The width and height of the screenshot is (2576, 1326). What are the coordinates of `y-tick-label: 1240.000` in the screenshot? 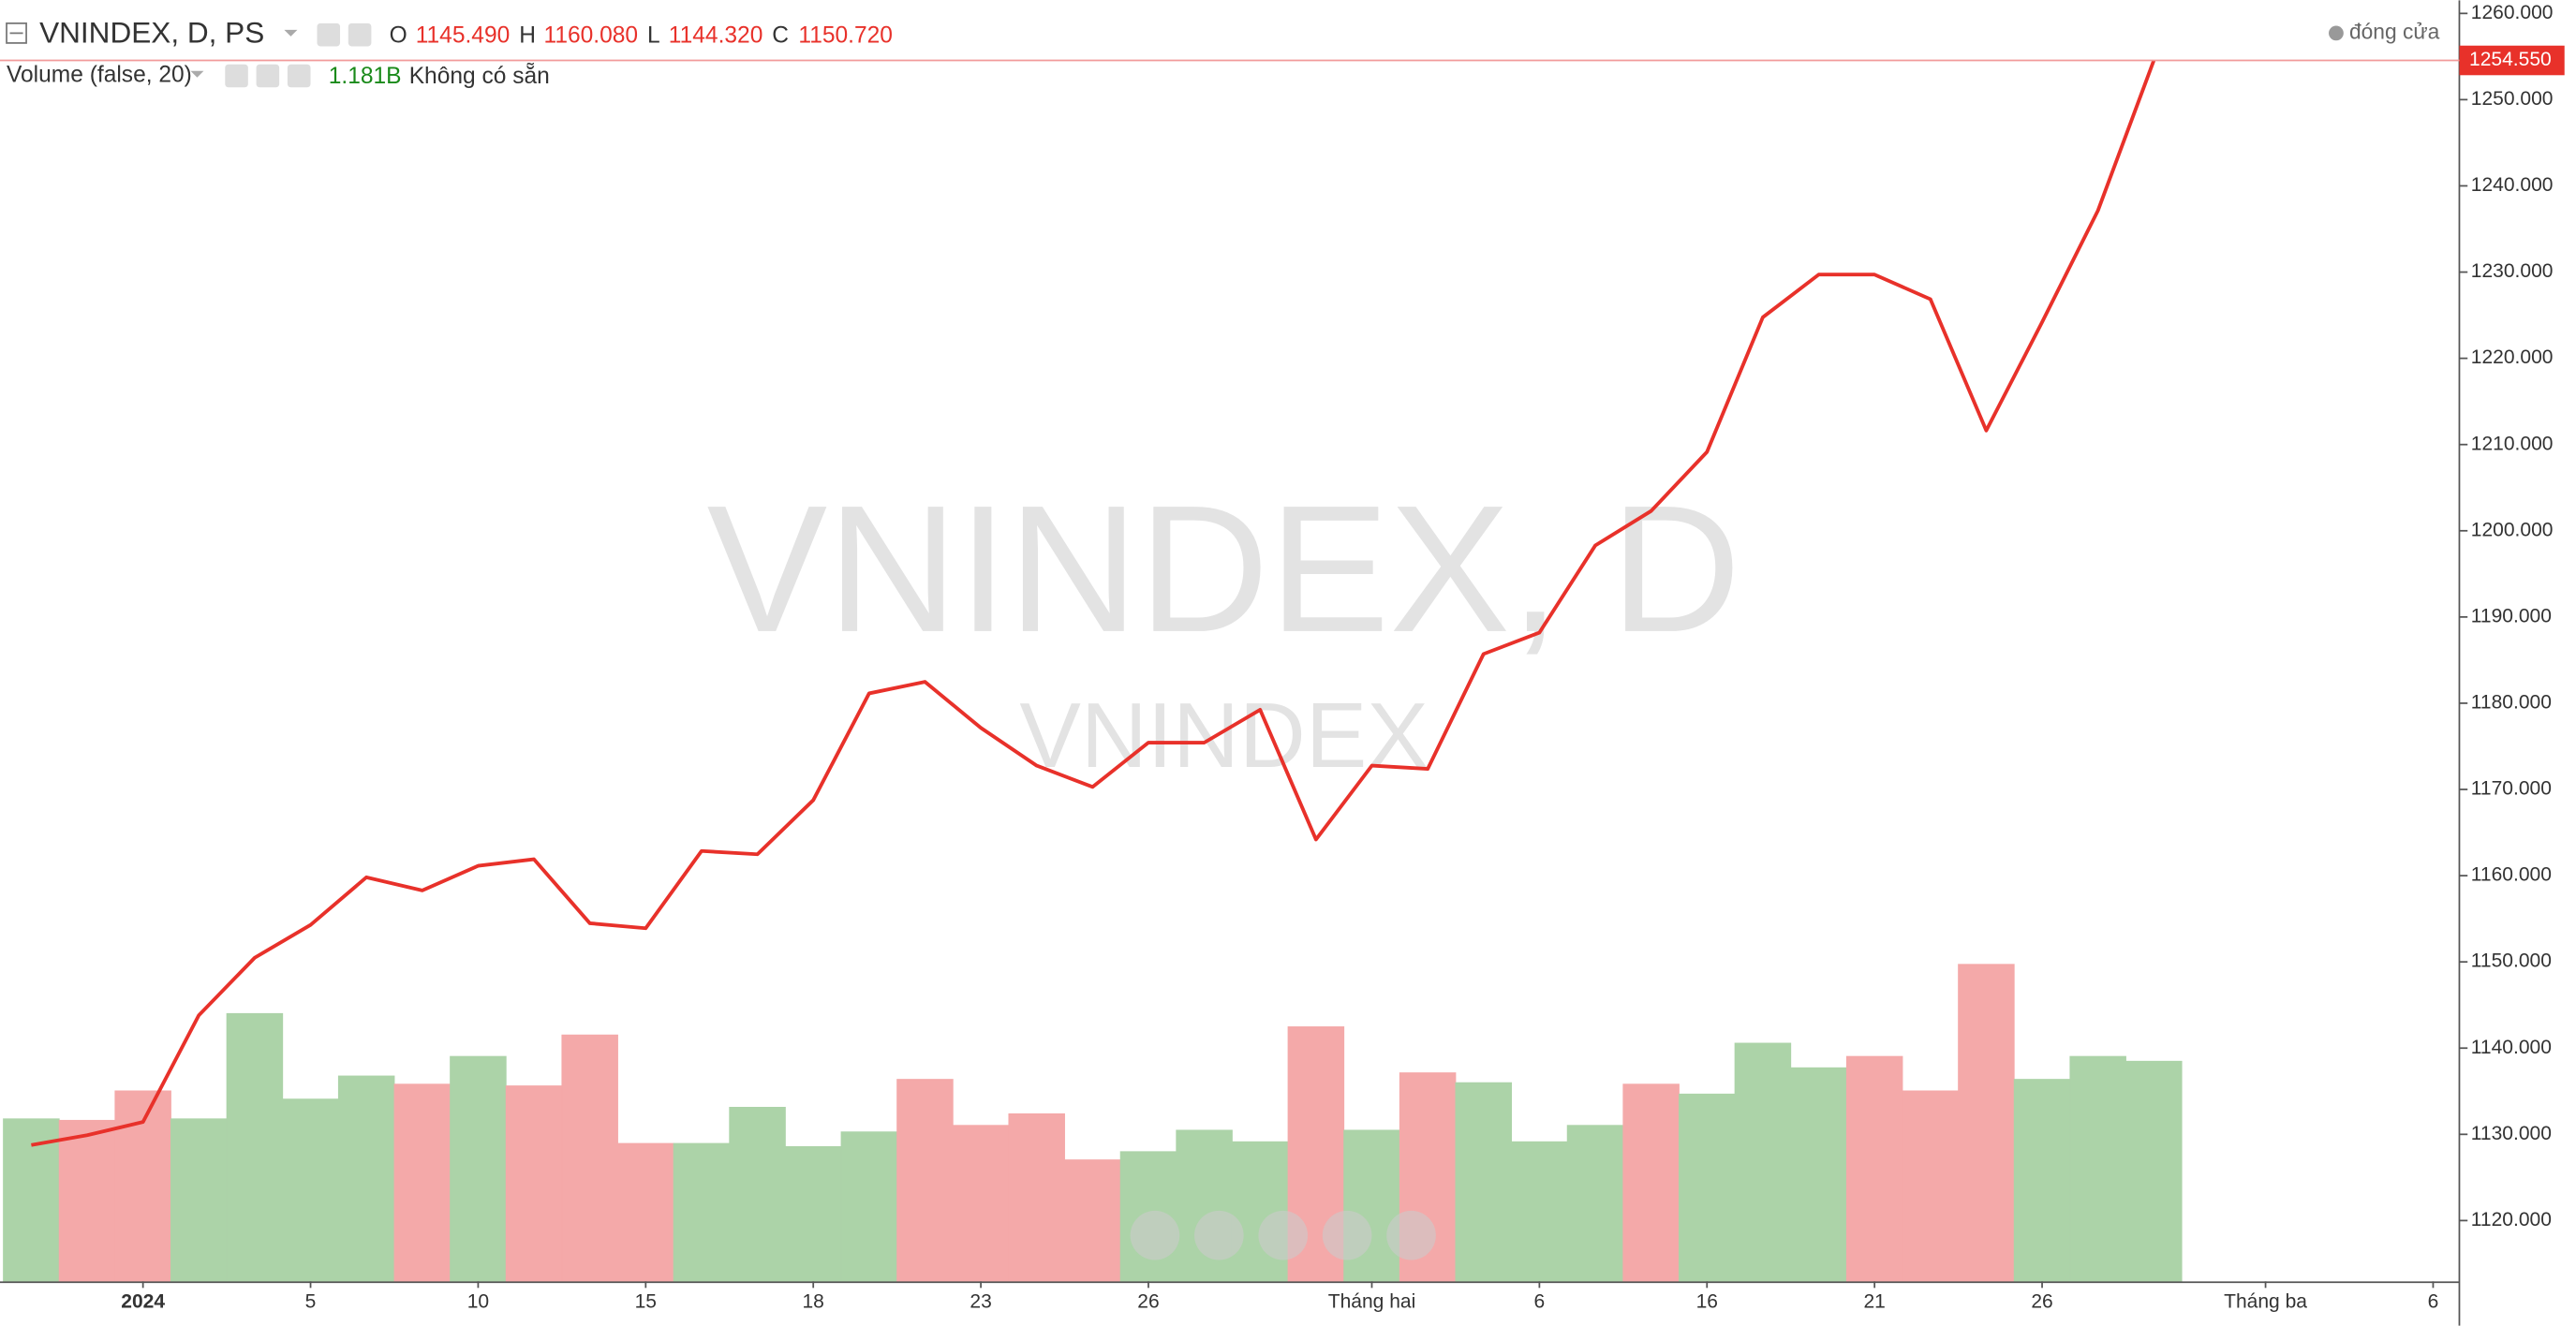 It's located at (2512, 185).